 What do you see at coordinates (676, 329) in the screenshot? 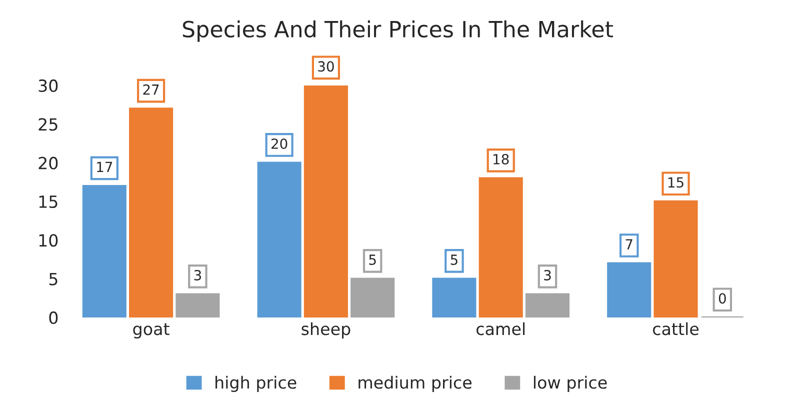
I see `x-tick-label: cattle` at bounding box center [676, 329].